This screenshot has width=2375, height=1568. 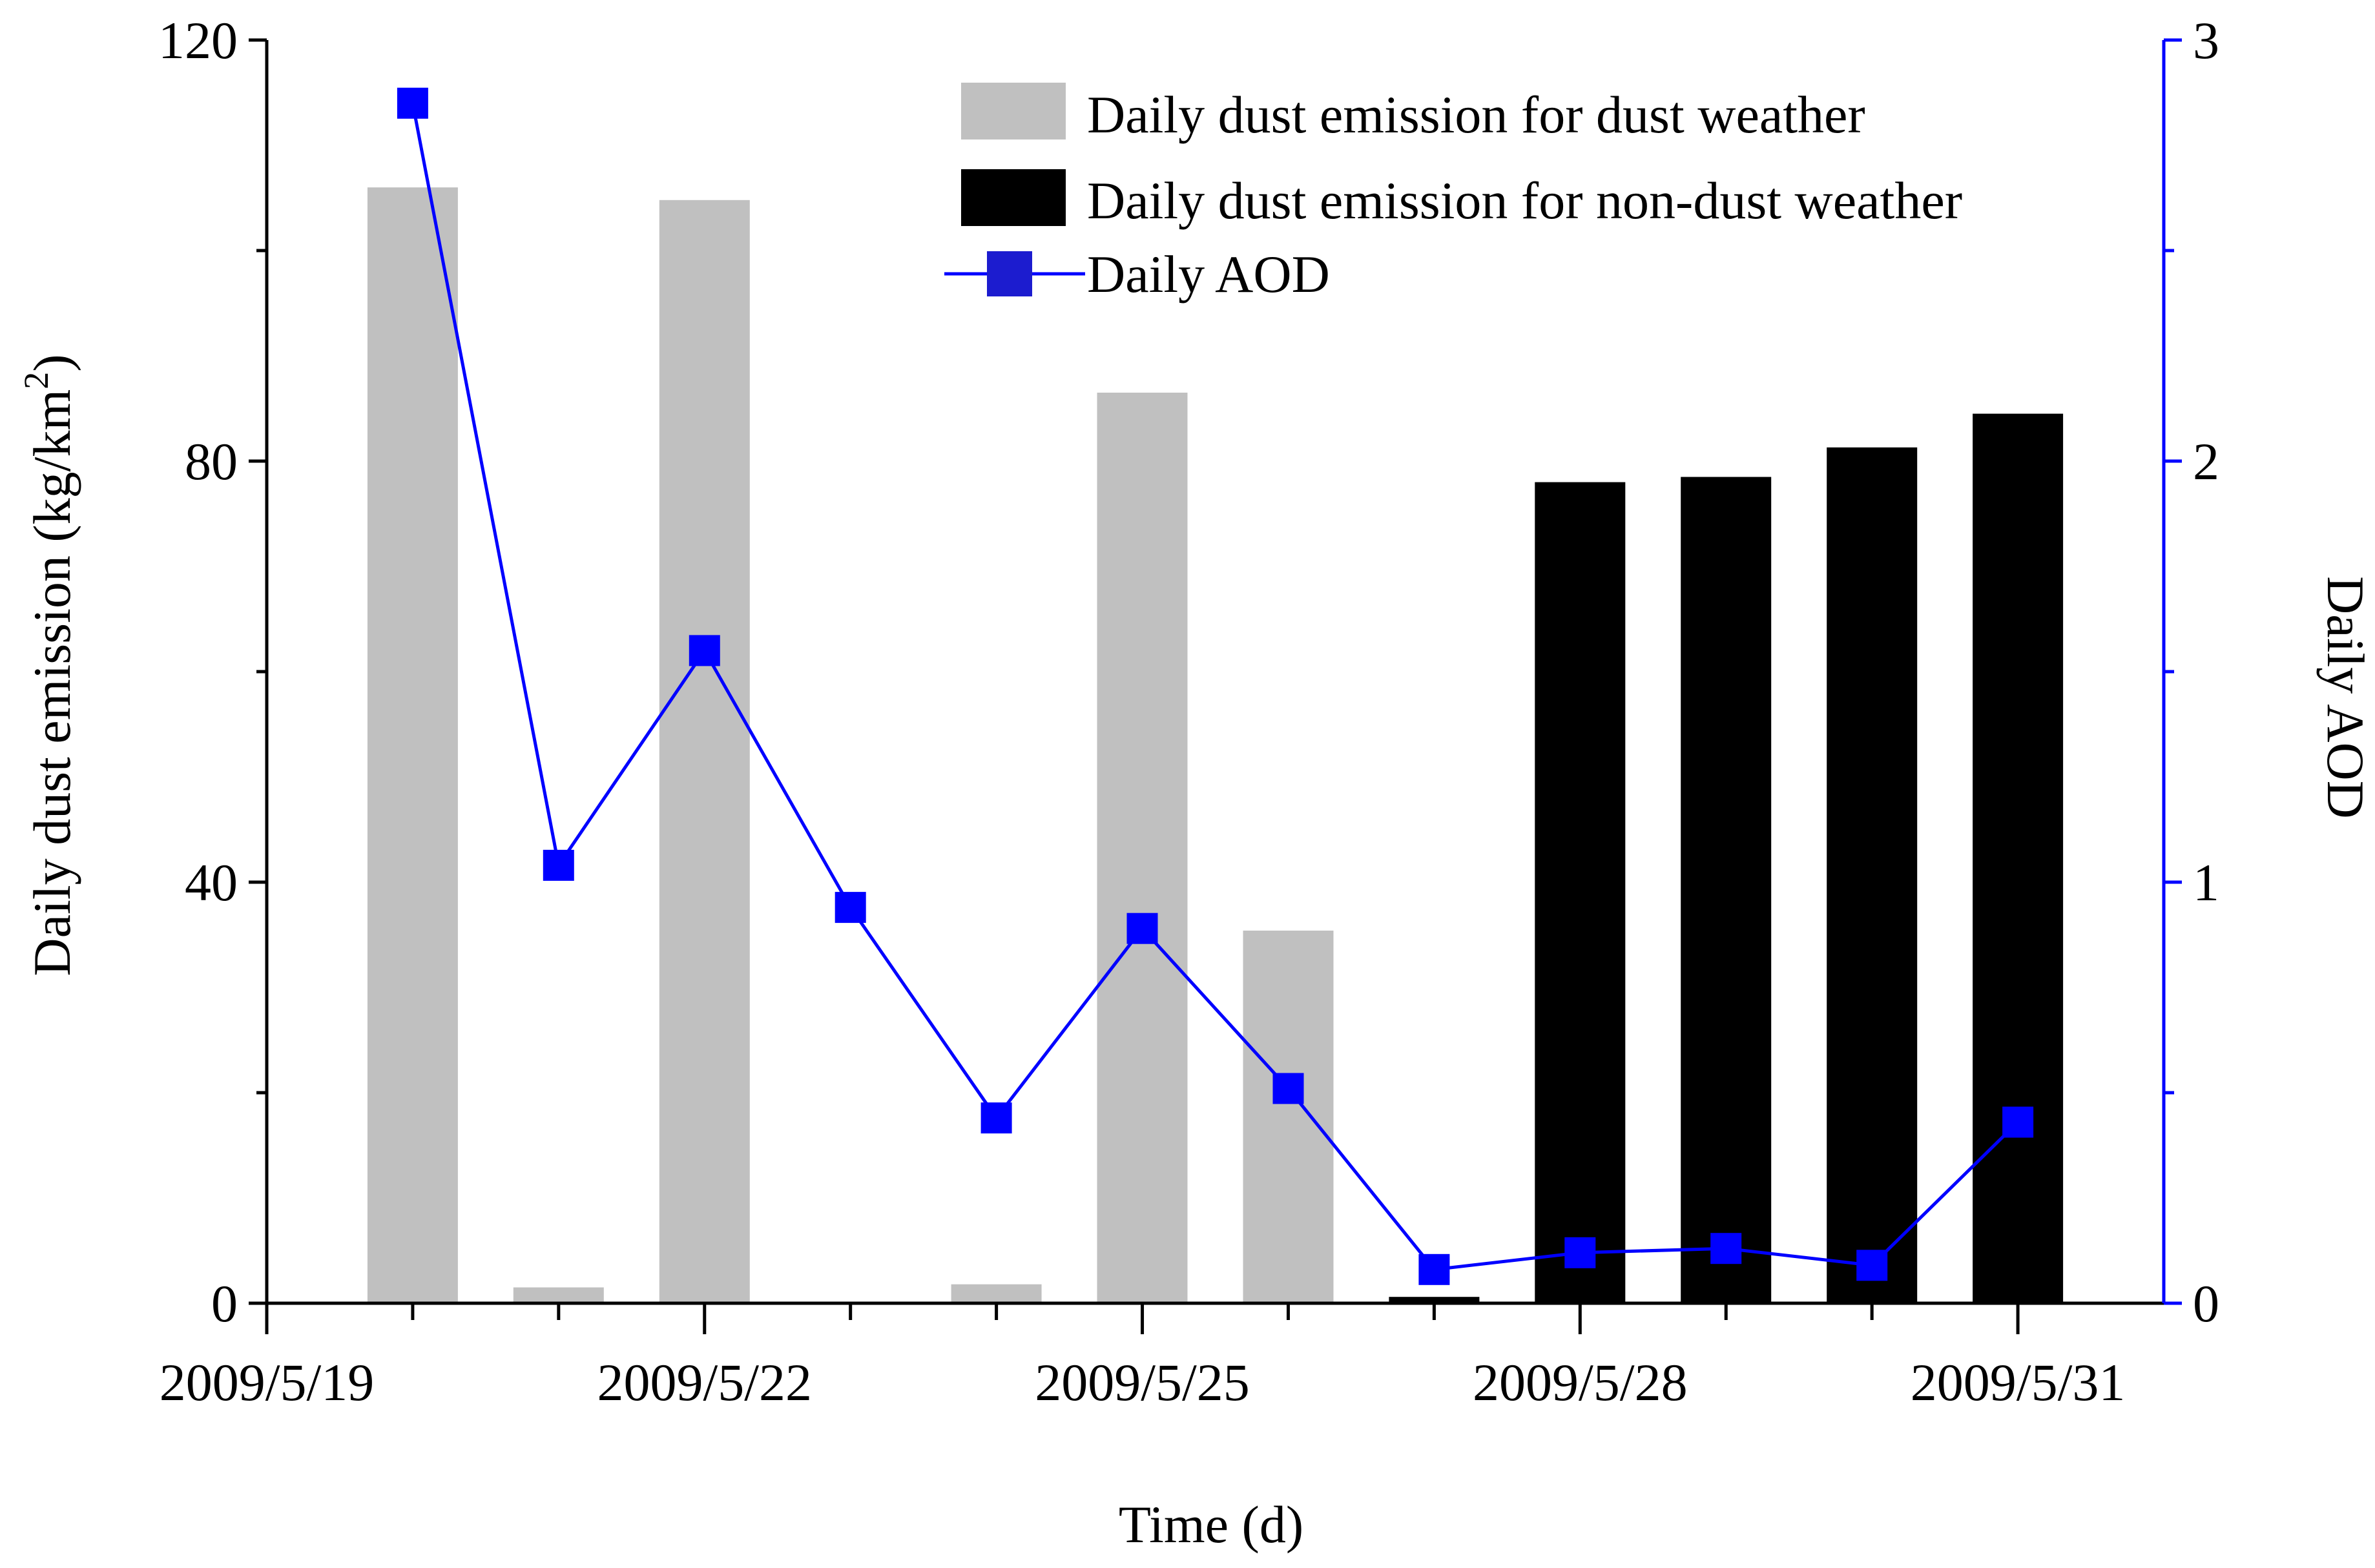 I want to click on y2-tick-label-0: 0, so click(x=2206, y=1303).